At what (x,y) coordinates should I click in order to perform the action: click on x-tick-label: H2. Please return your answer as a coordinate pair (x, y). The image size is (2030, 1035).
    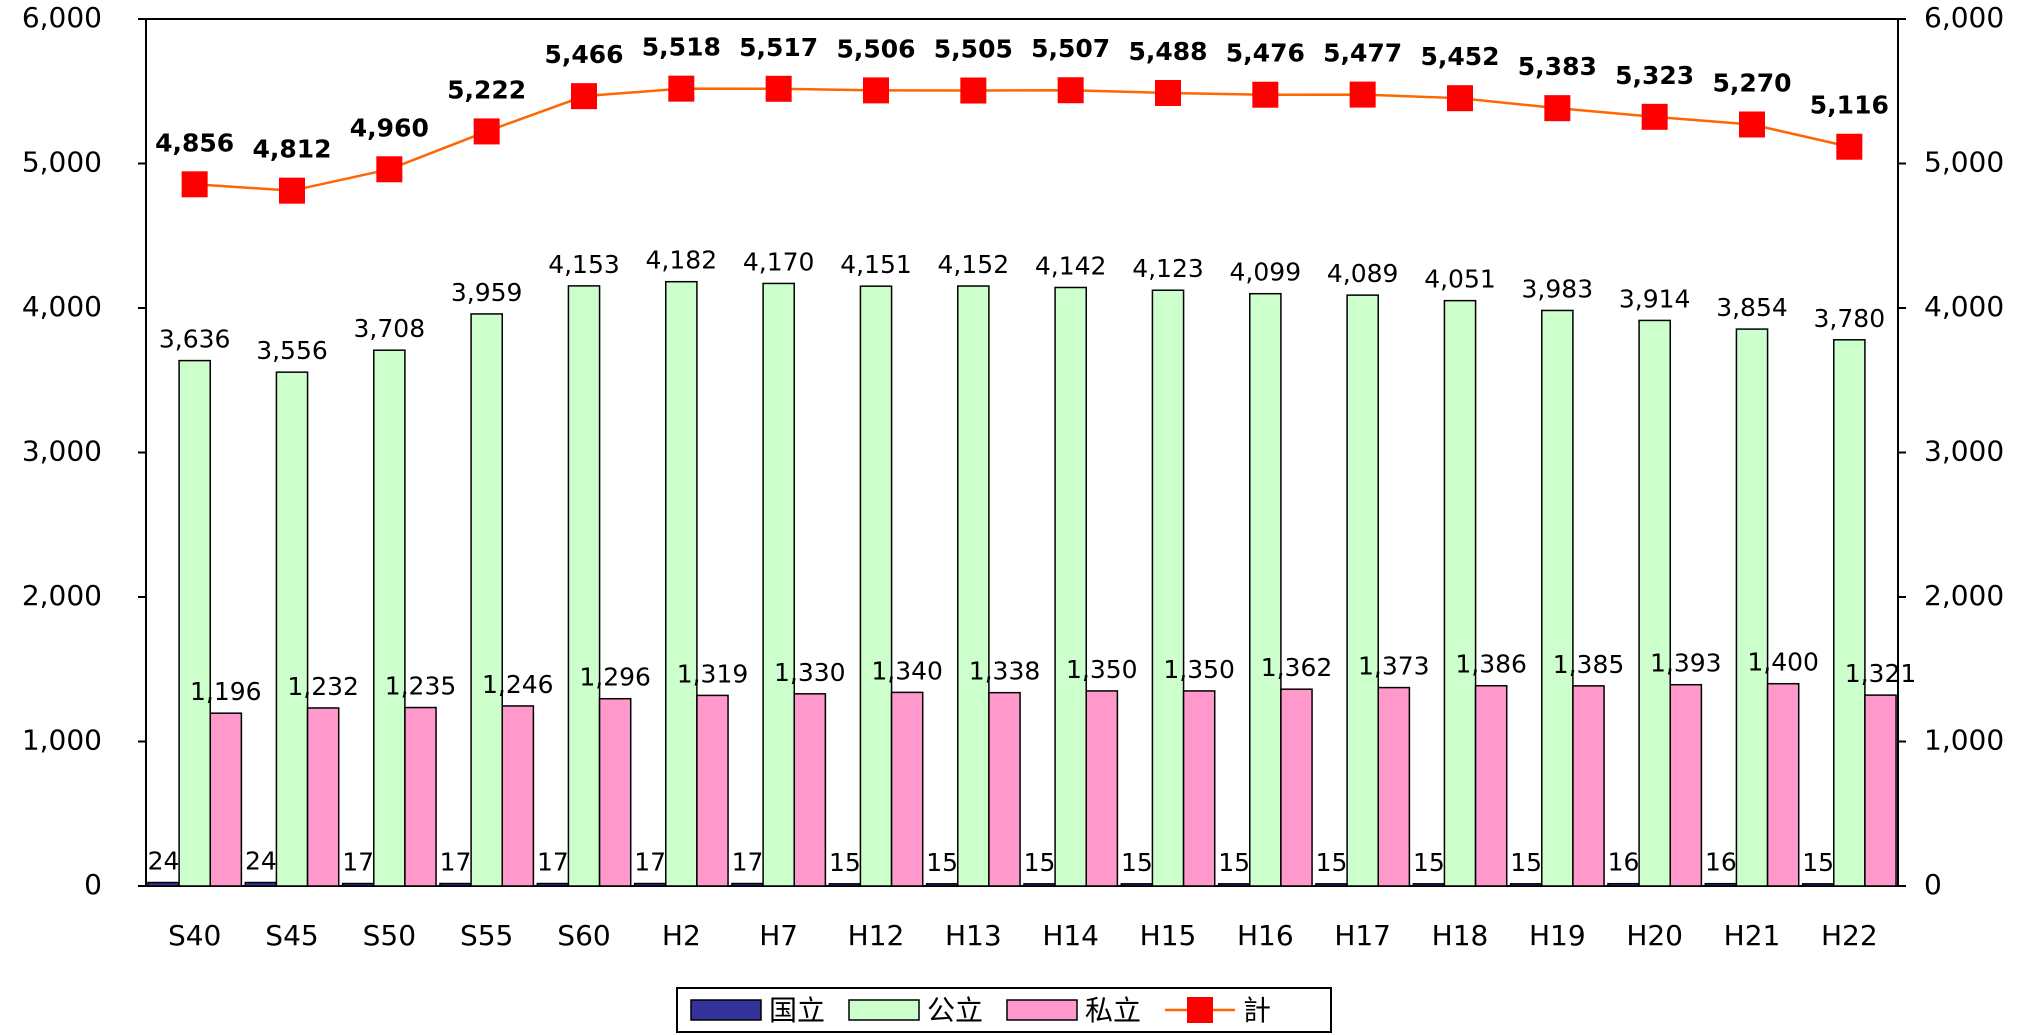
    Looking at the image, I should click on (681, 935).